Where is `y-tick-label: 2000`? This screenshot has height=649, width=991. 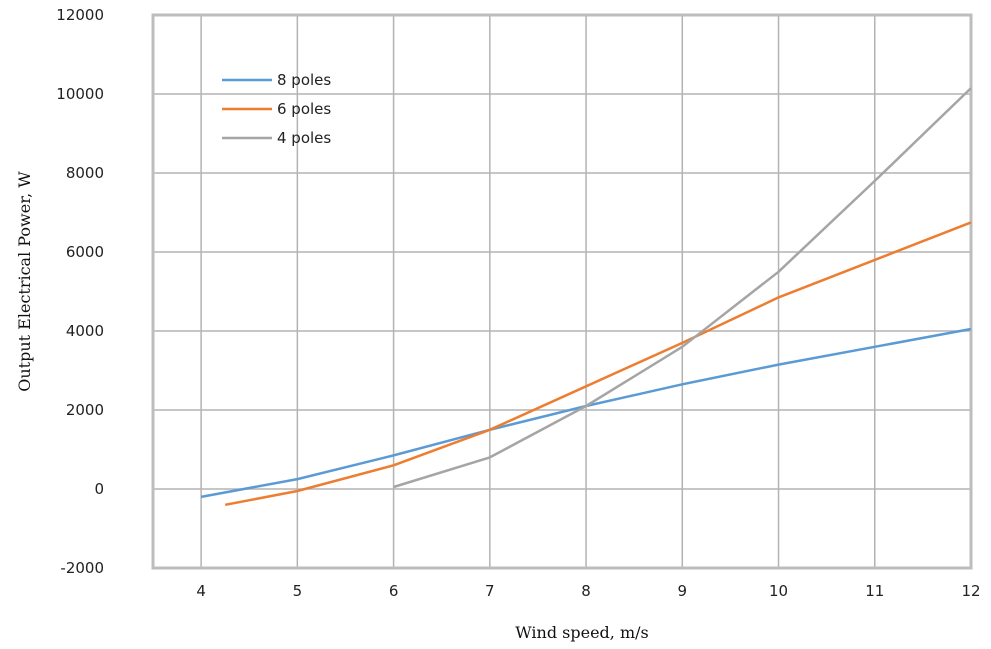
y-tick-label: 2000 is located at coordinates (85, 410).